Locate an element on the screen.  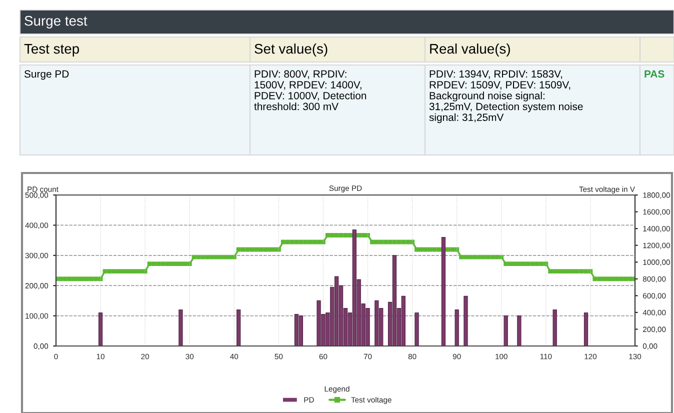
text: Set value(s) is located at coordinates (291, 50).